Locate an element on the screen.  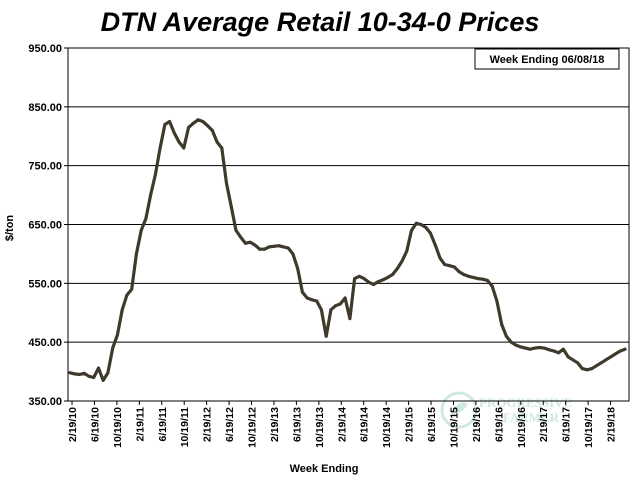
x-tick-label-19: 6/19/16 is located at coordinates (499, 424).